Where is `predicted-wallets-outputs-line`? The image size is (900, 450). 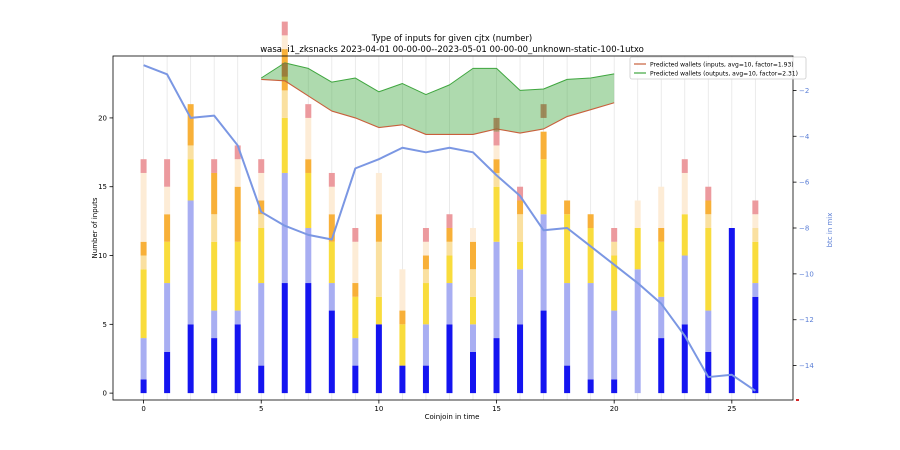 predicted-wallets-outputs-line is located at coordinates (437, 79).